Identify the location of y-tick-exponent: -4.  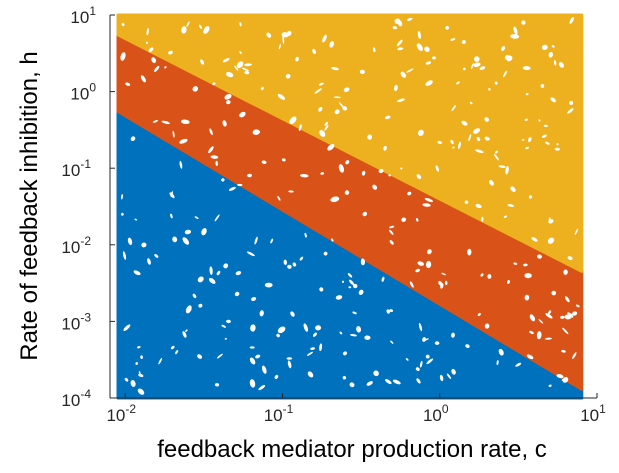
(85, 394).